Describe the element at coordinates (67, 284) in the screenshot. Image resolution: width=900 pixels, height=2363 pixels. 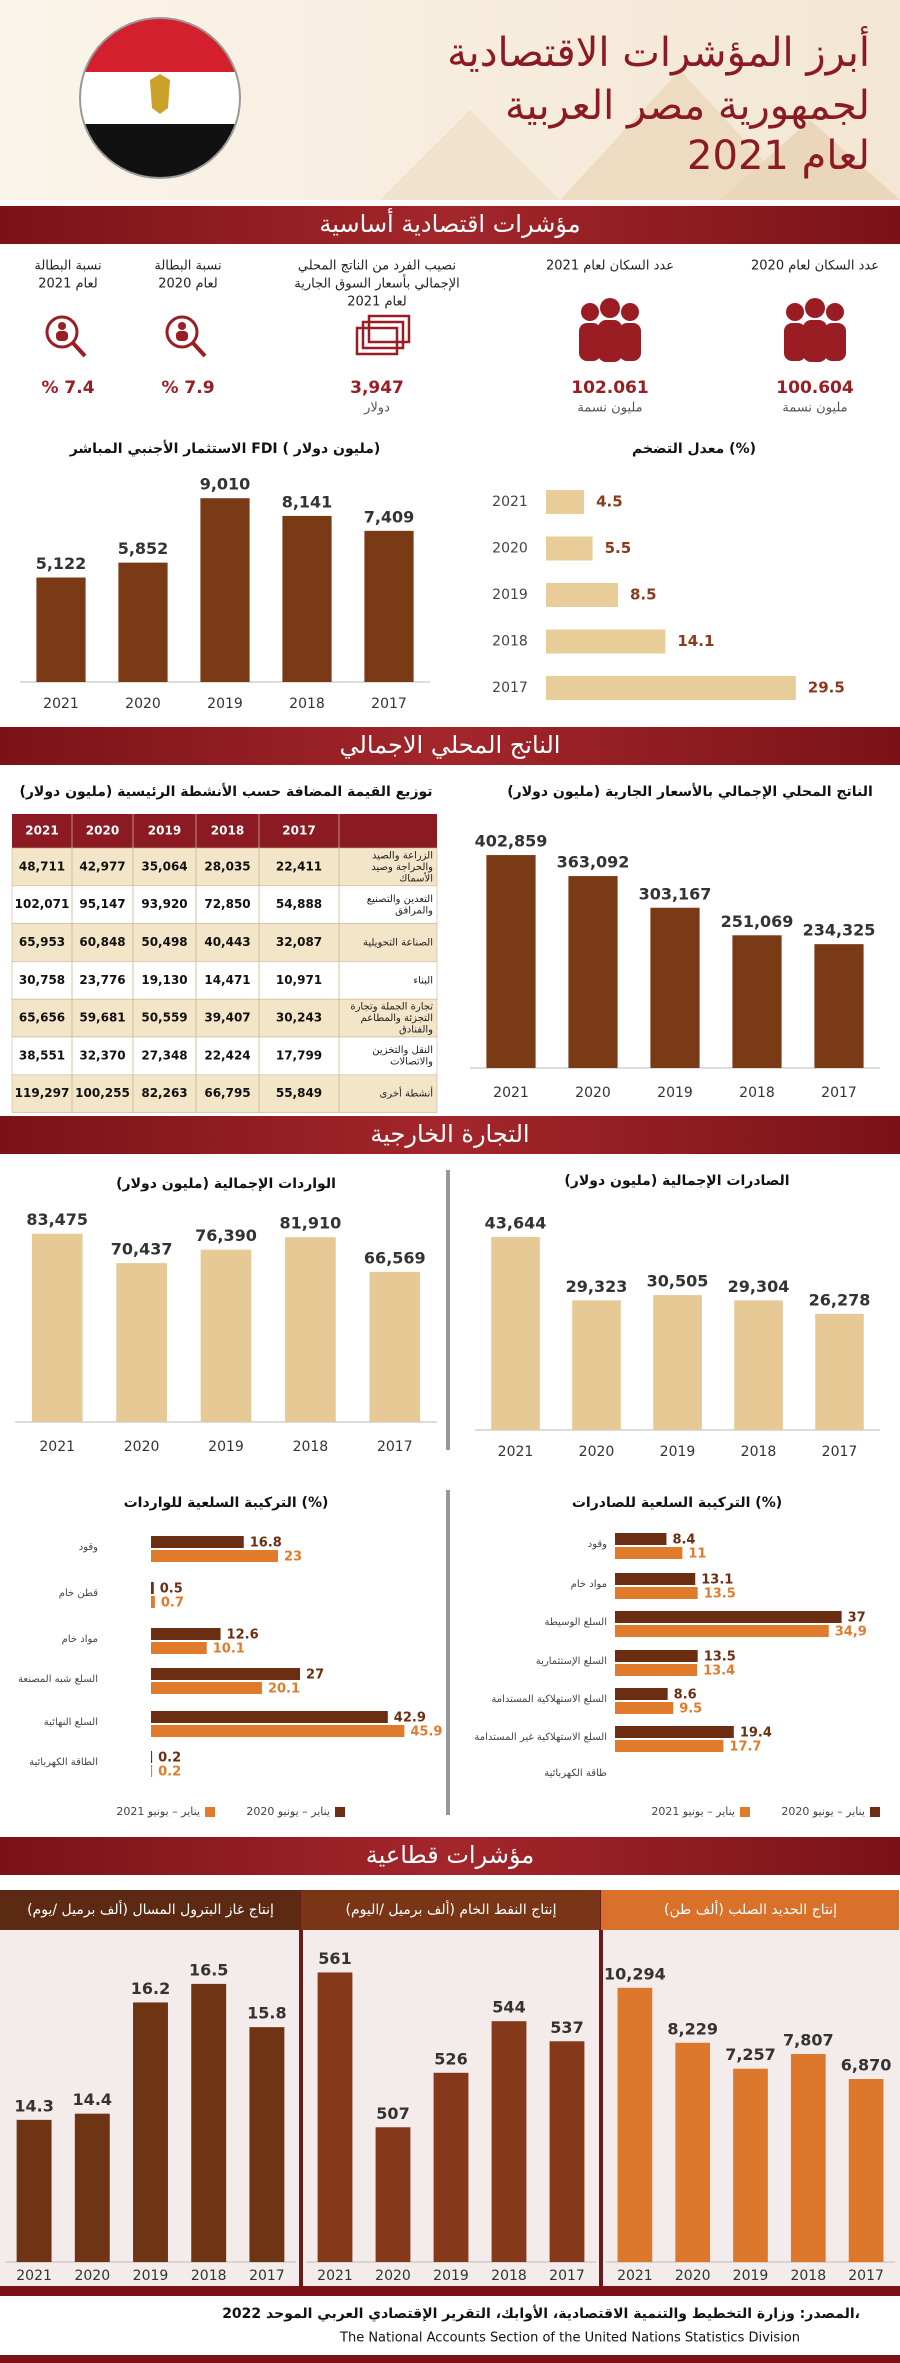
I see `indicator-label: لعام 2021` at that location.